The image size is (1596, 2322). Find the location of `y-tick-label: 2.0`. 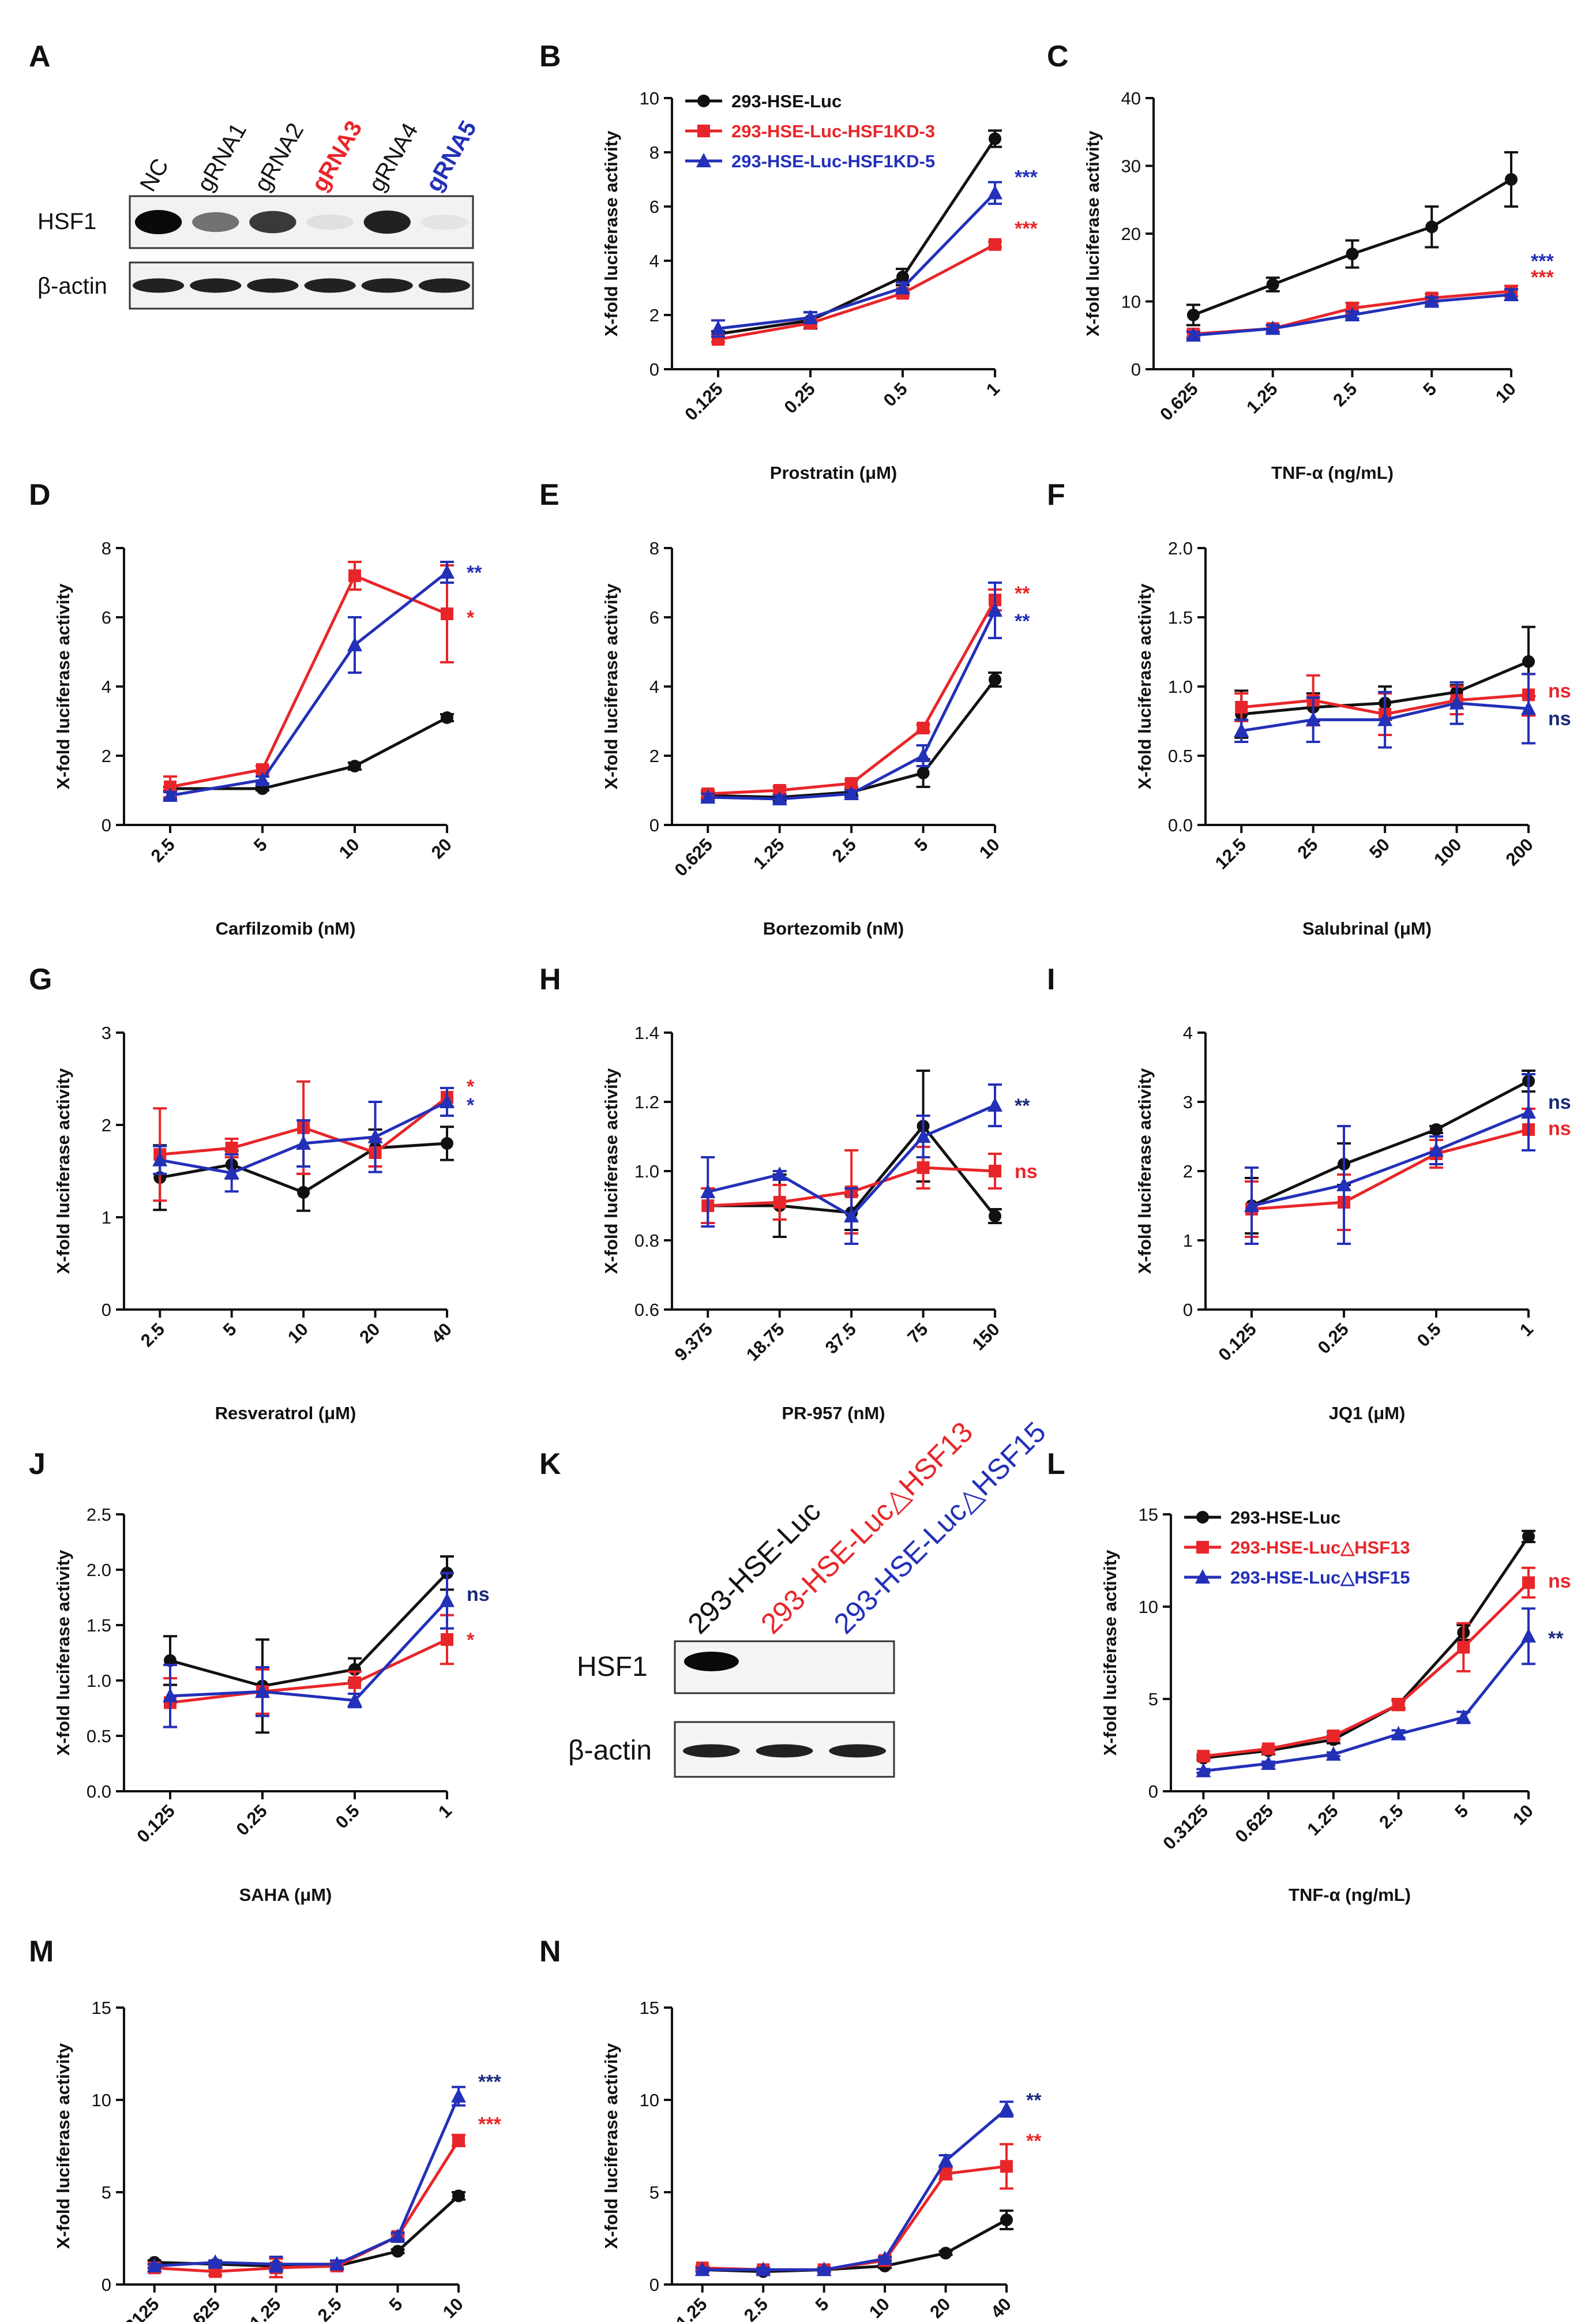

y-tick-label: 2.0 is located at coordinates (1180, 548).